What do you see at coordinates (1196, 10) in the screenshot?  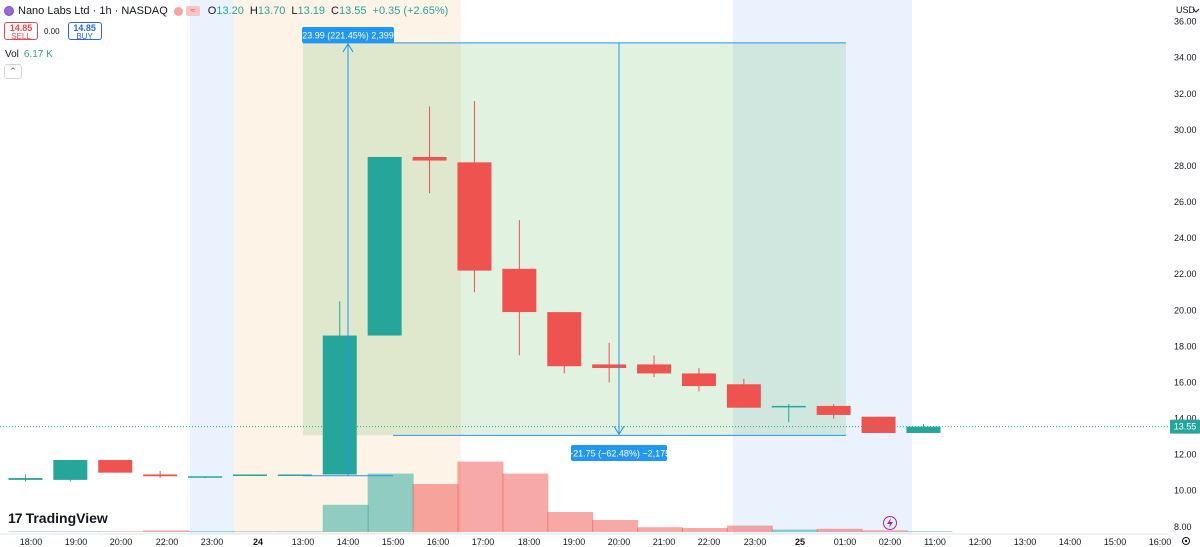 I see `chevron-down-icon` at bounding box center [1196, 10].